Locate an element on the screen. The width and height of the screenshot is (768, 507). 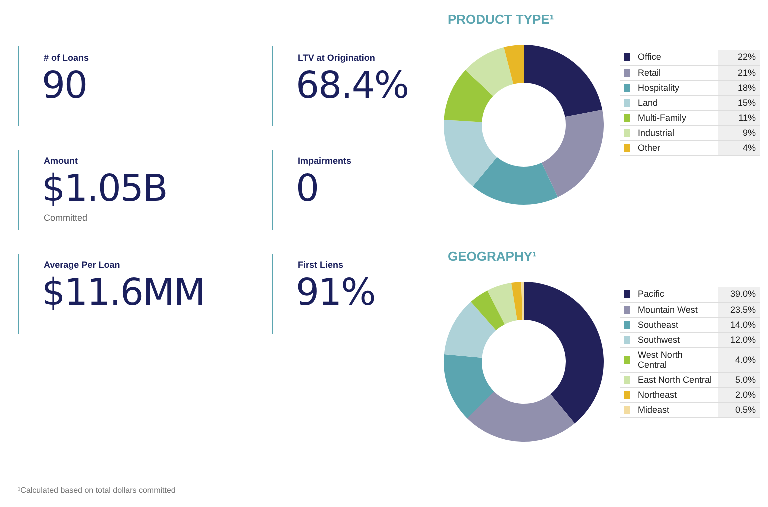
legend-label: Northeast is located at coordinates (658, 395).